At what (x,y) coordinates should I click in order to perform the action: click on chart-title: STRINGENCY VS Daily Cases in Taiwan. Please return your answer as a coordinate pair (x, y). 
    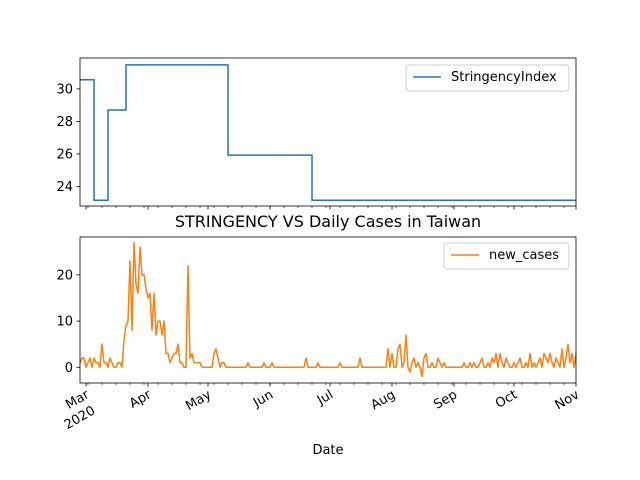
    Looking at the image, I should click on (328, 221).